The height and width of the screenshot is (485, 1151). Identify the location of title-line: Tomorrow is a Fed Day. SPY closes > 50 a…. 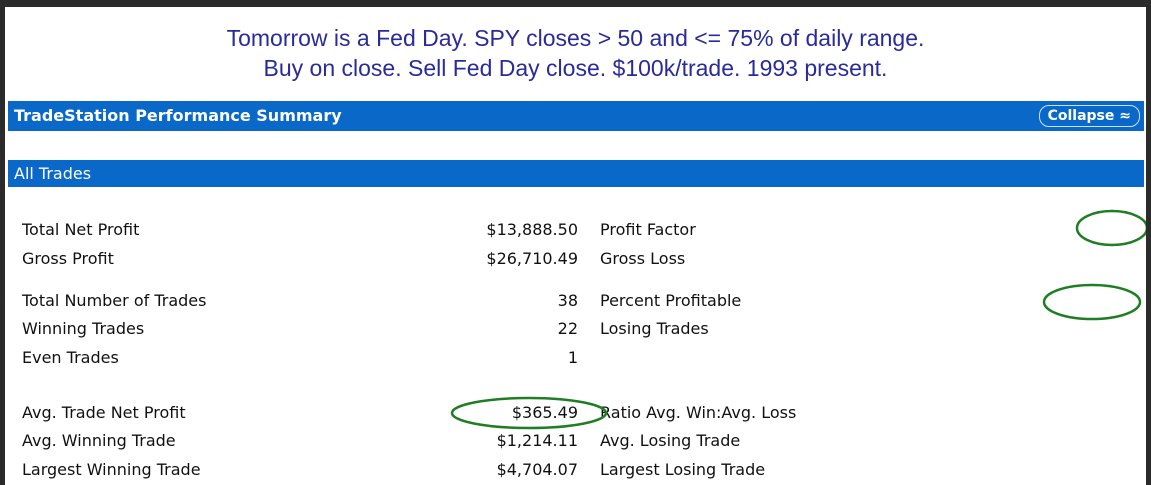
(575, 38).